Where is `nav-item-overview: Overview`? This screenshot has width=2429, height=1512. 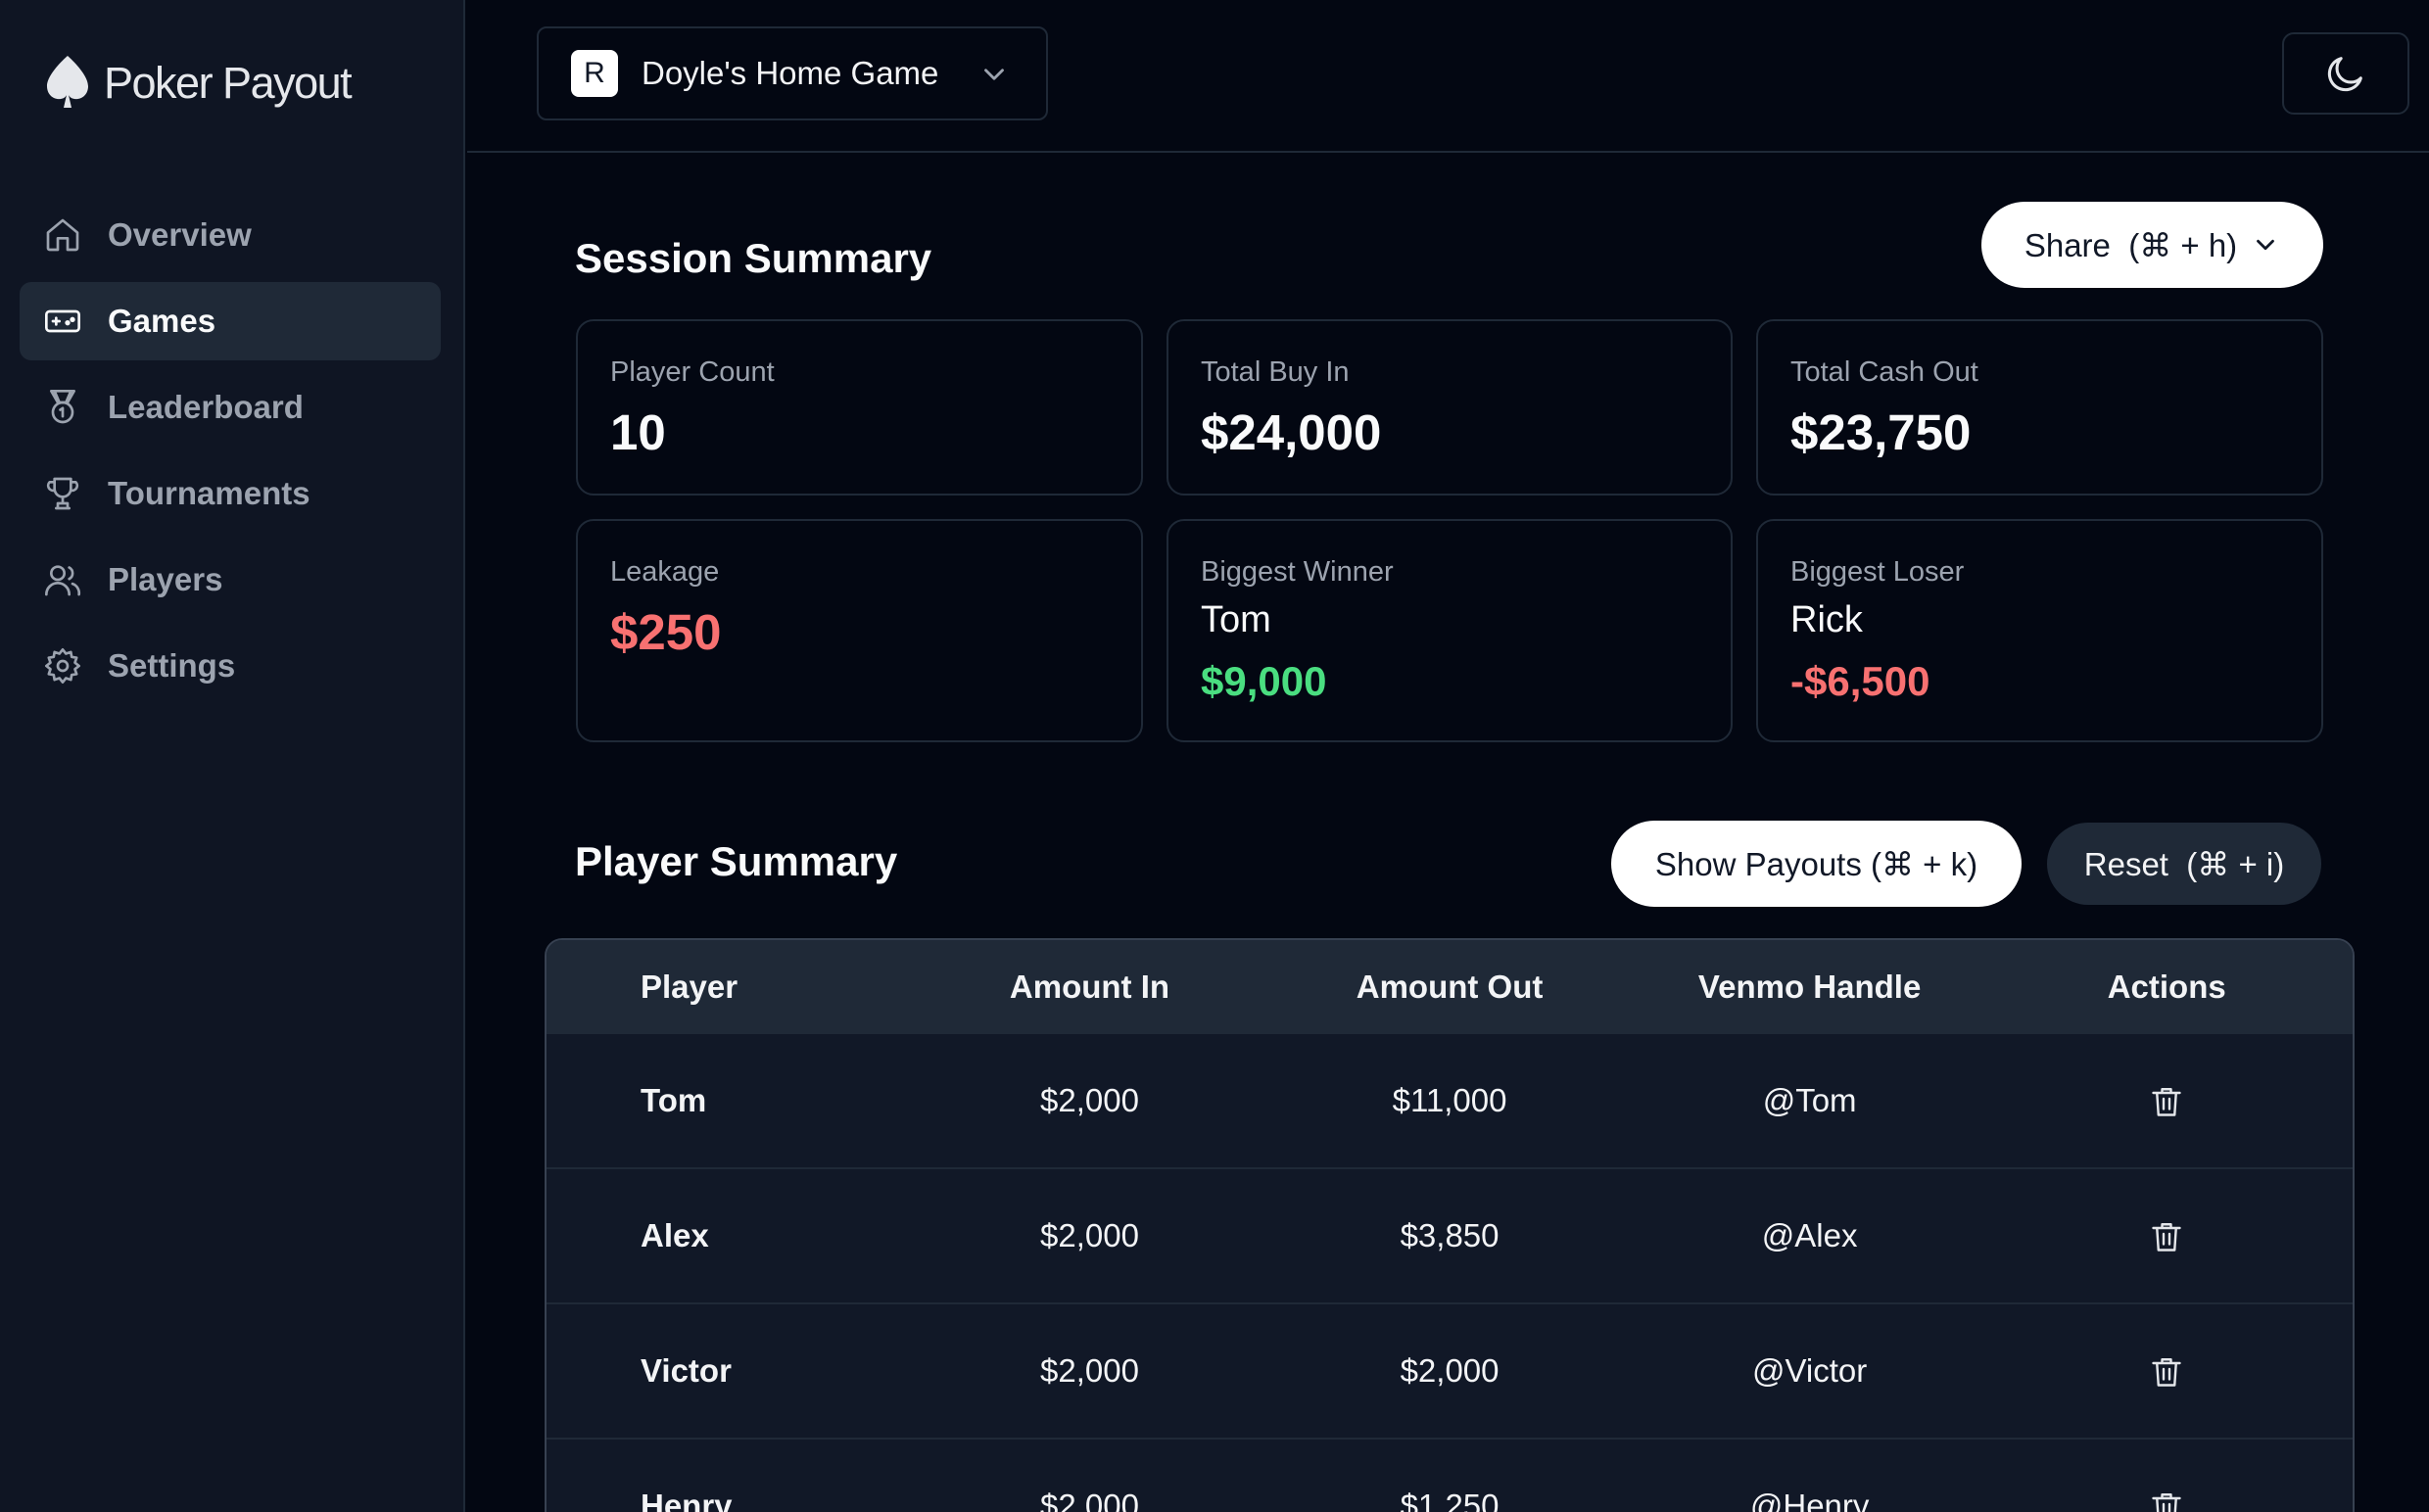
nav-item-overview: Overview is located at coordinates (231, 235).